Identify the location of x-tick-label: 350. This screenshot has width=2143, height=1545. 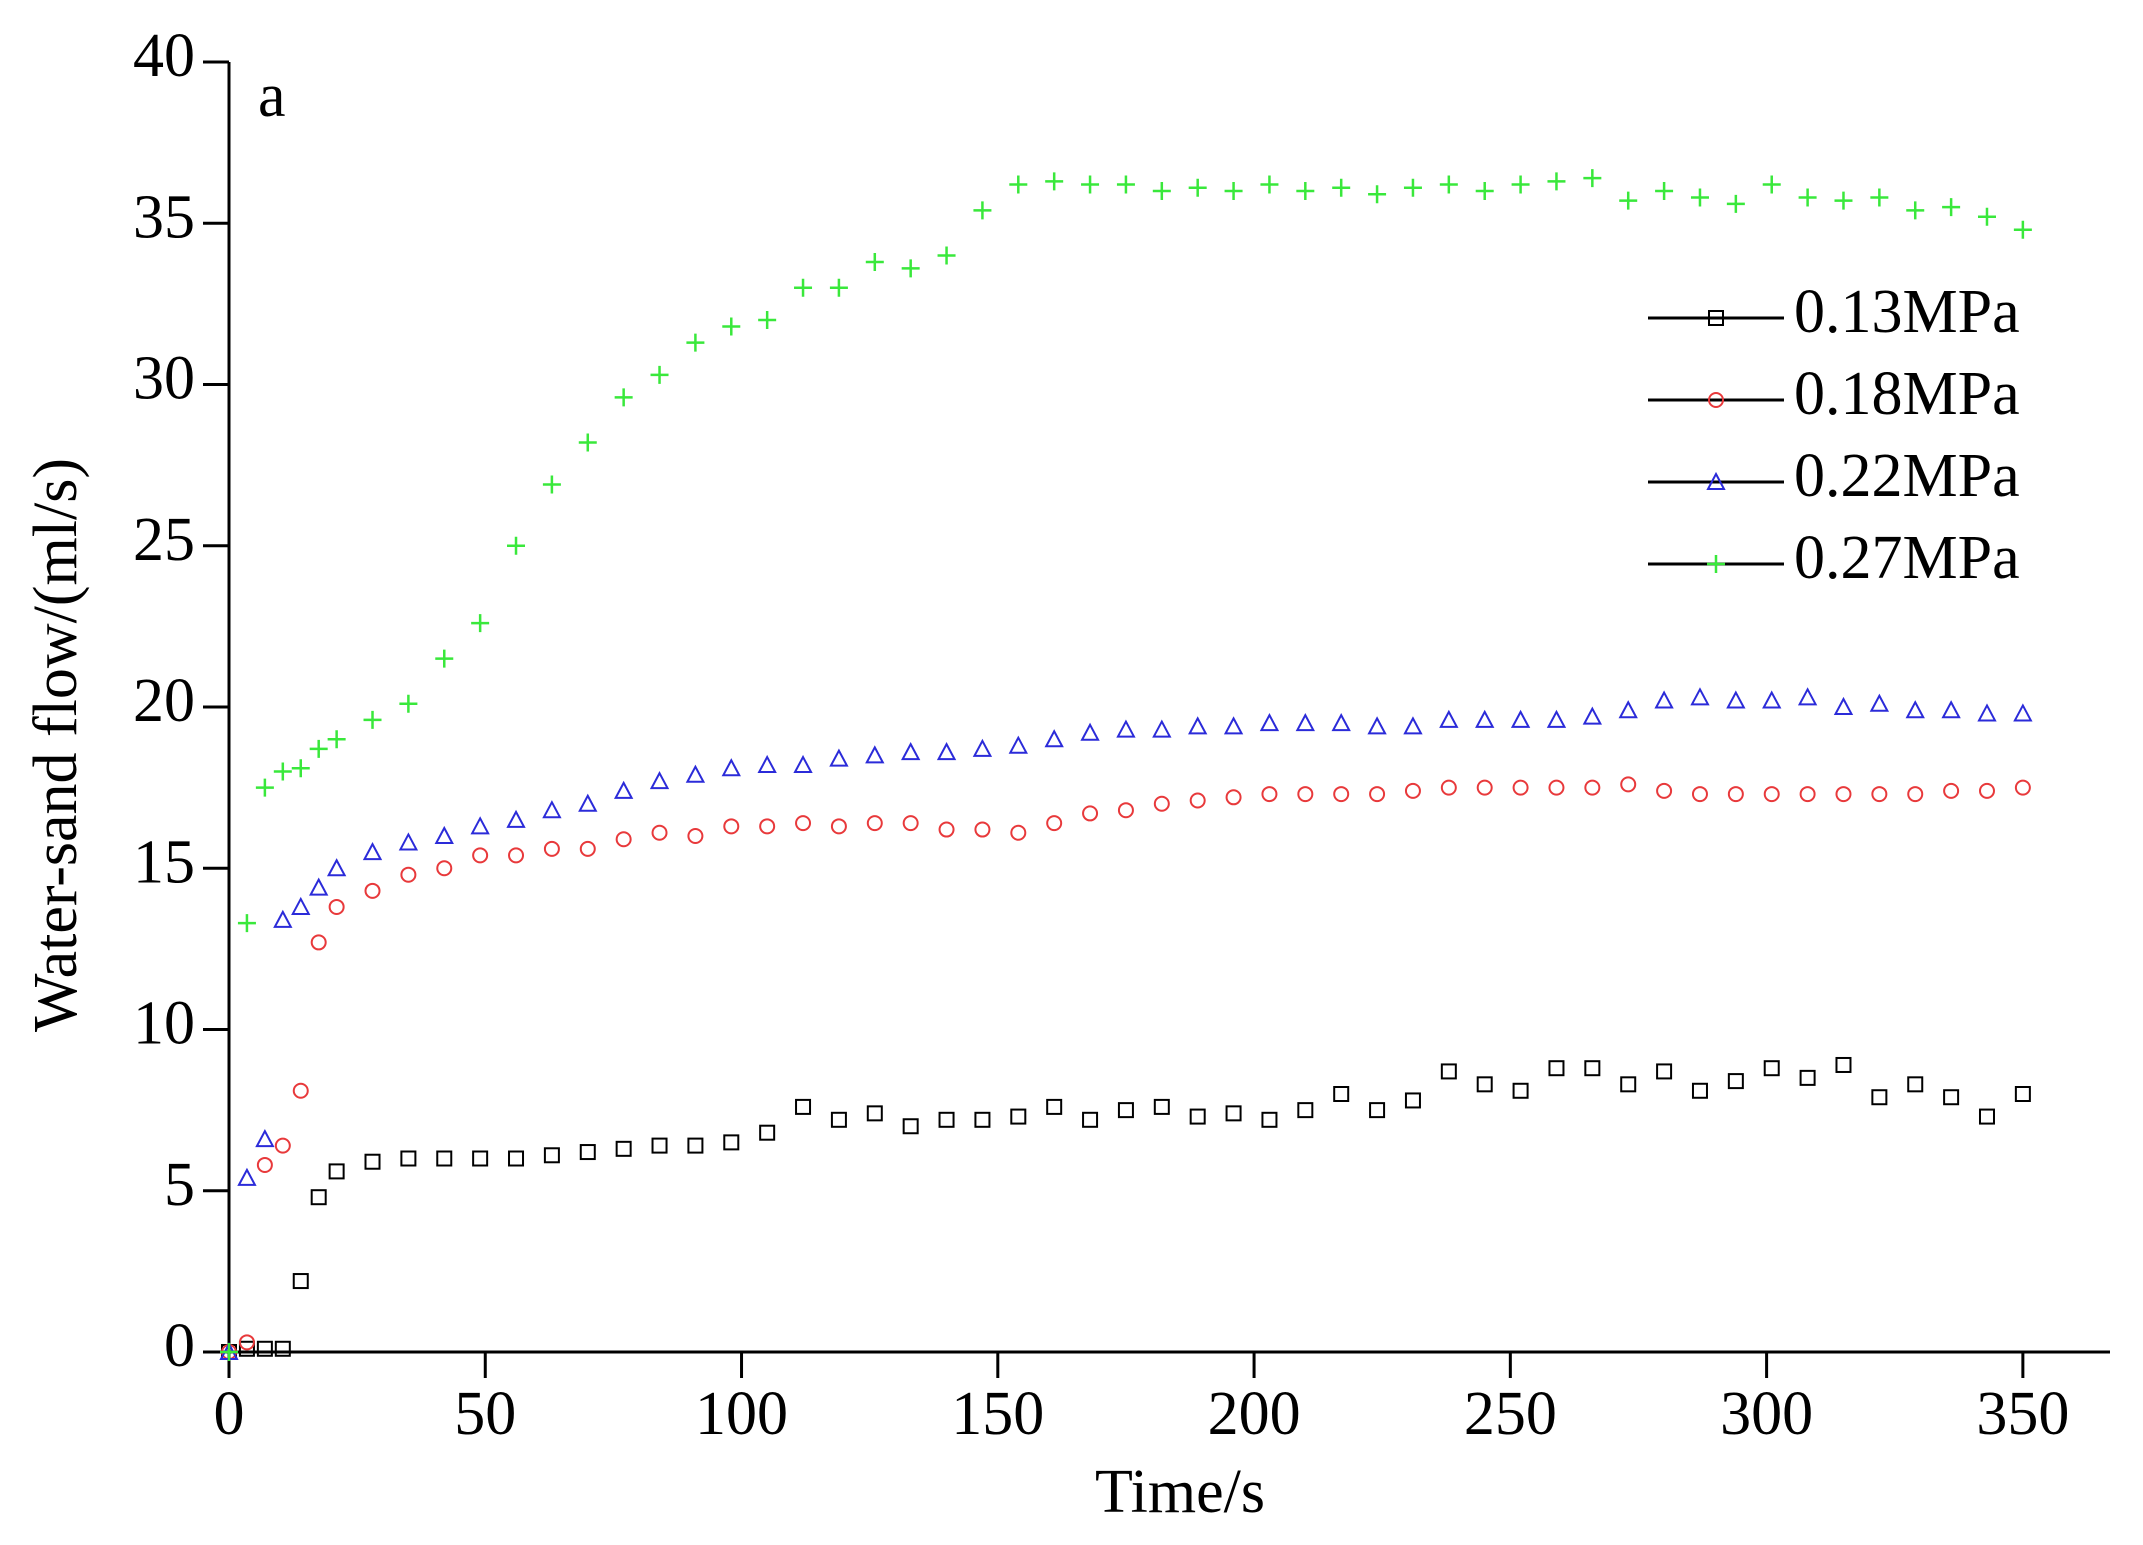
(2022, 1414).